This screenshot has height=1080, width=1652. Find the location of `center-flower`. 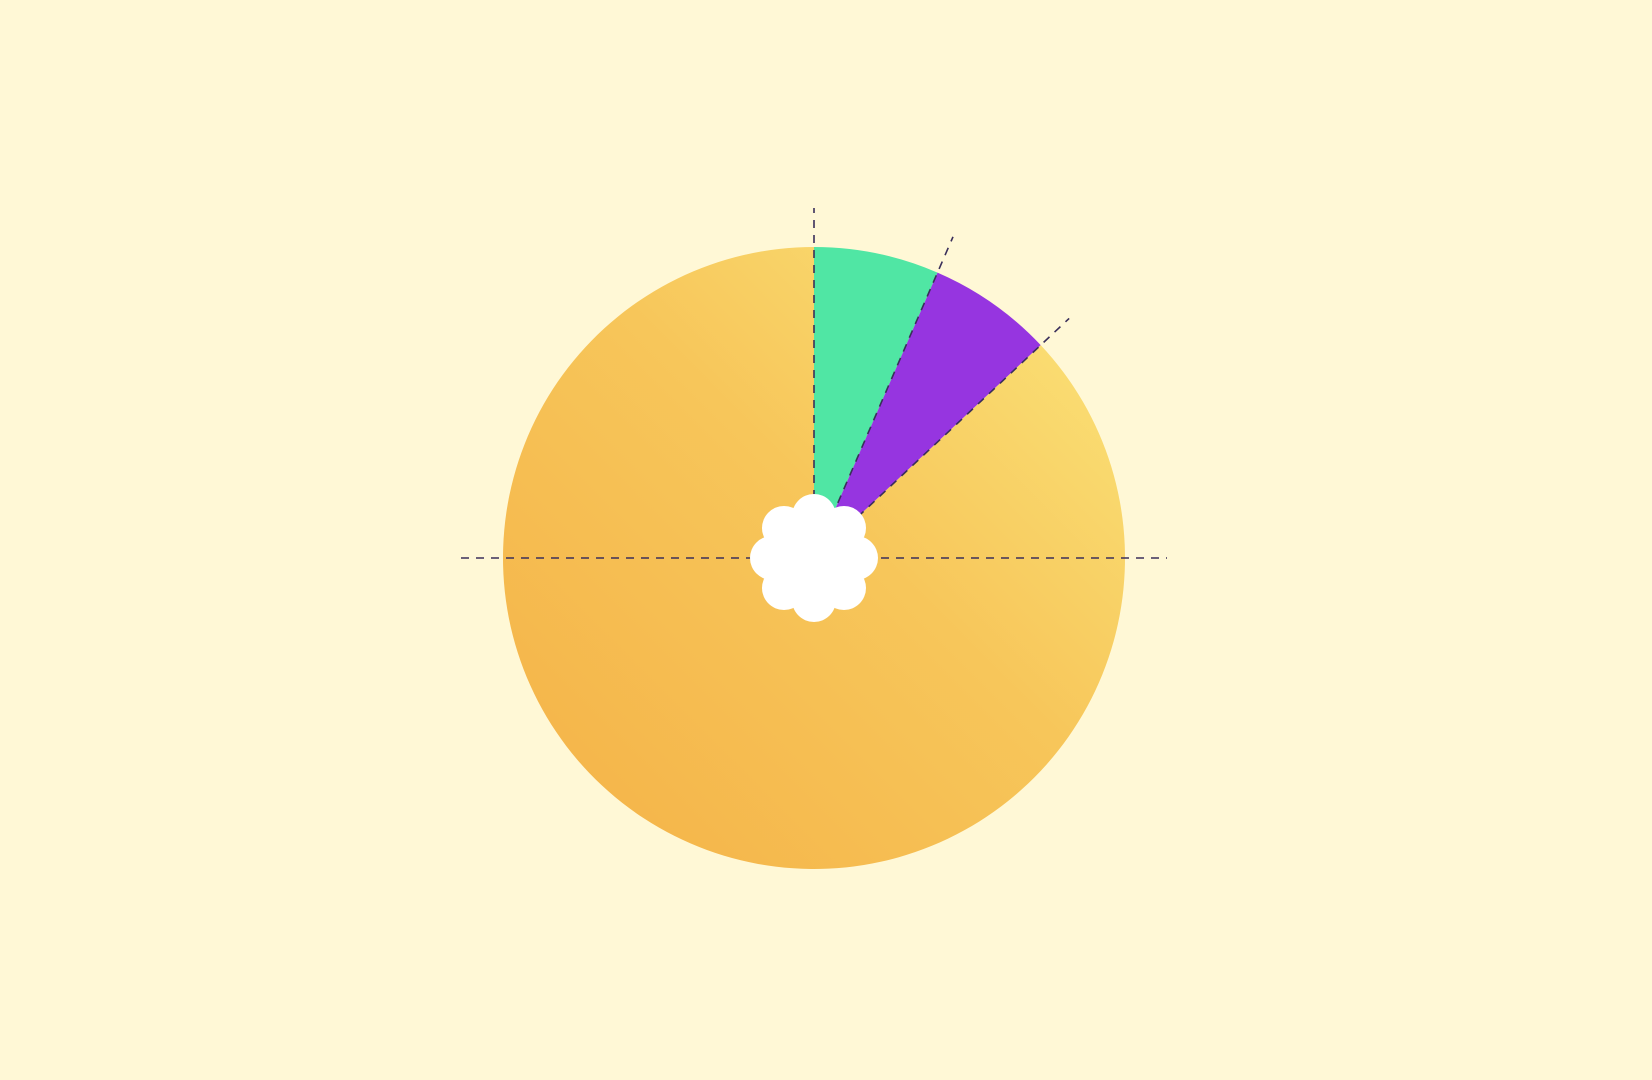

center-flower is located at coordinates (814, 558).